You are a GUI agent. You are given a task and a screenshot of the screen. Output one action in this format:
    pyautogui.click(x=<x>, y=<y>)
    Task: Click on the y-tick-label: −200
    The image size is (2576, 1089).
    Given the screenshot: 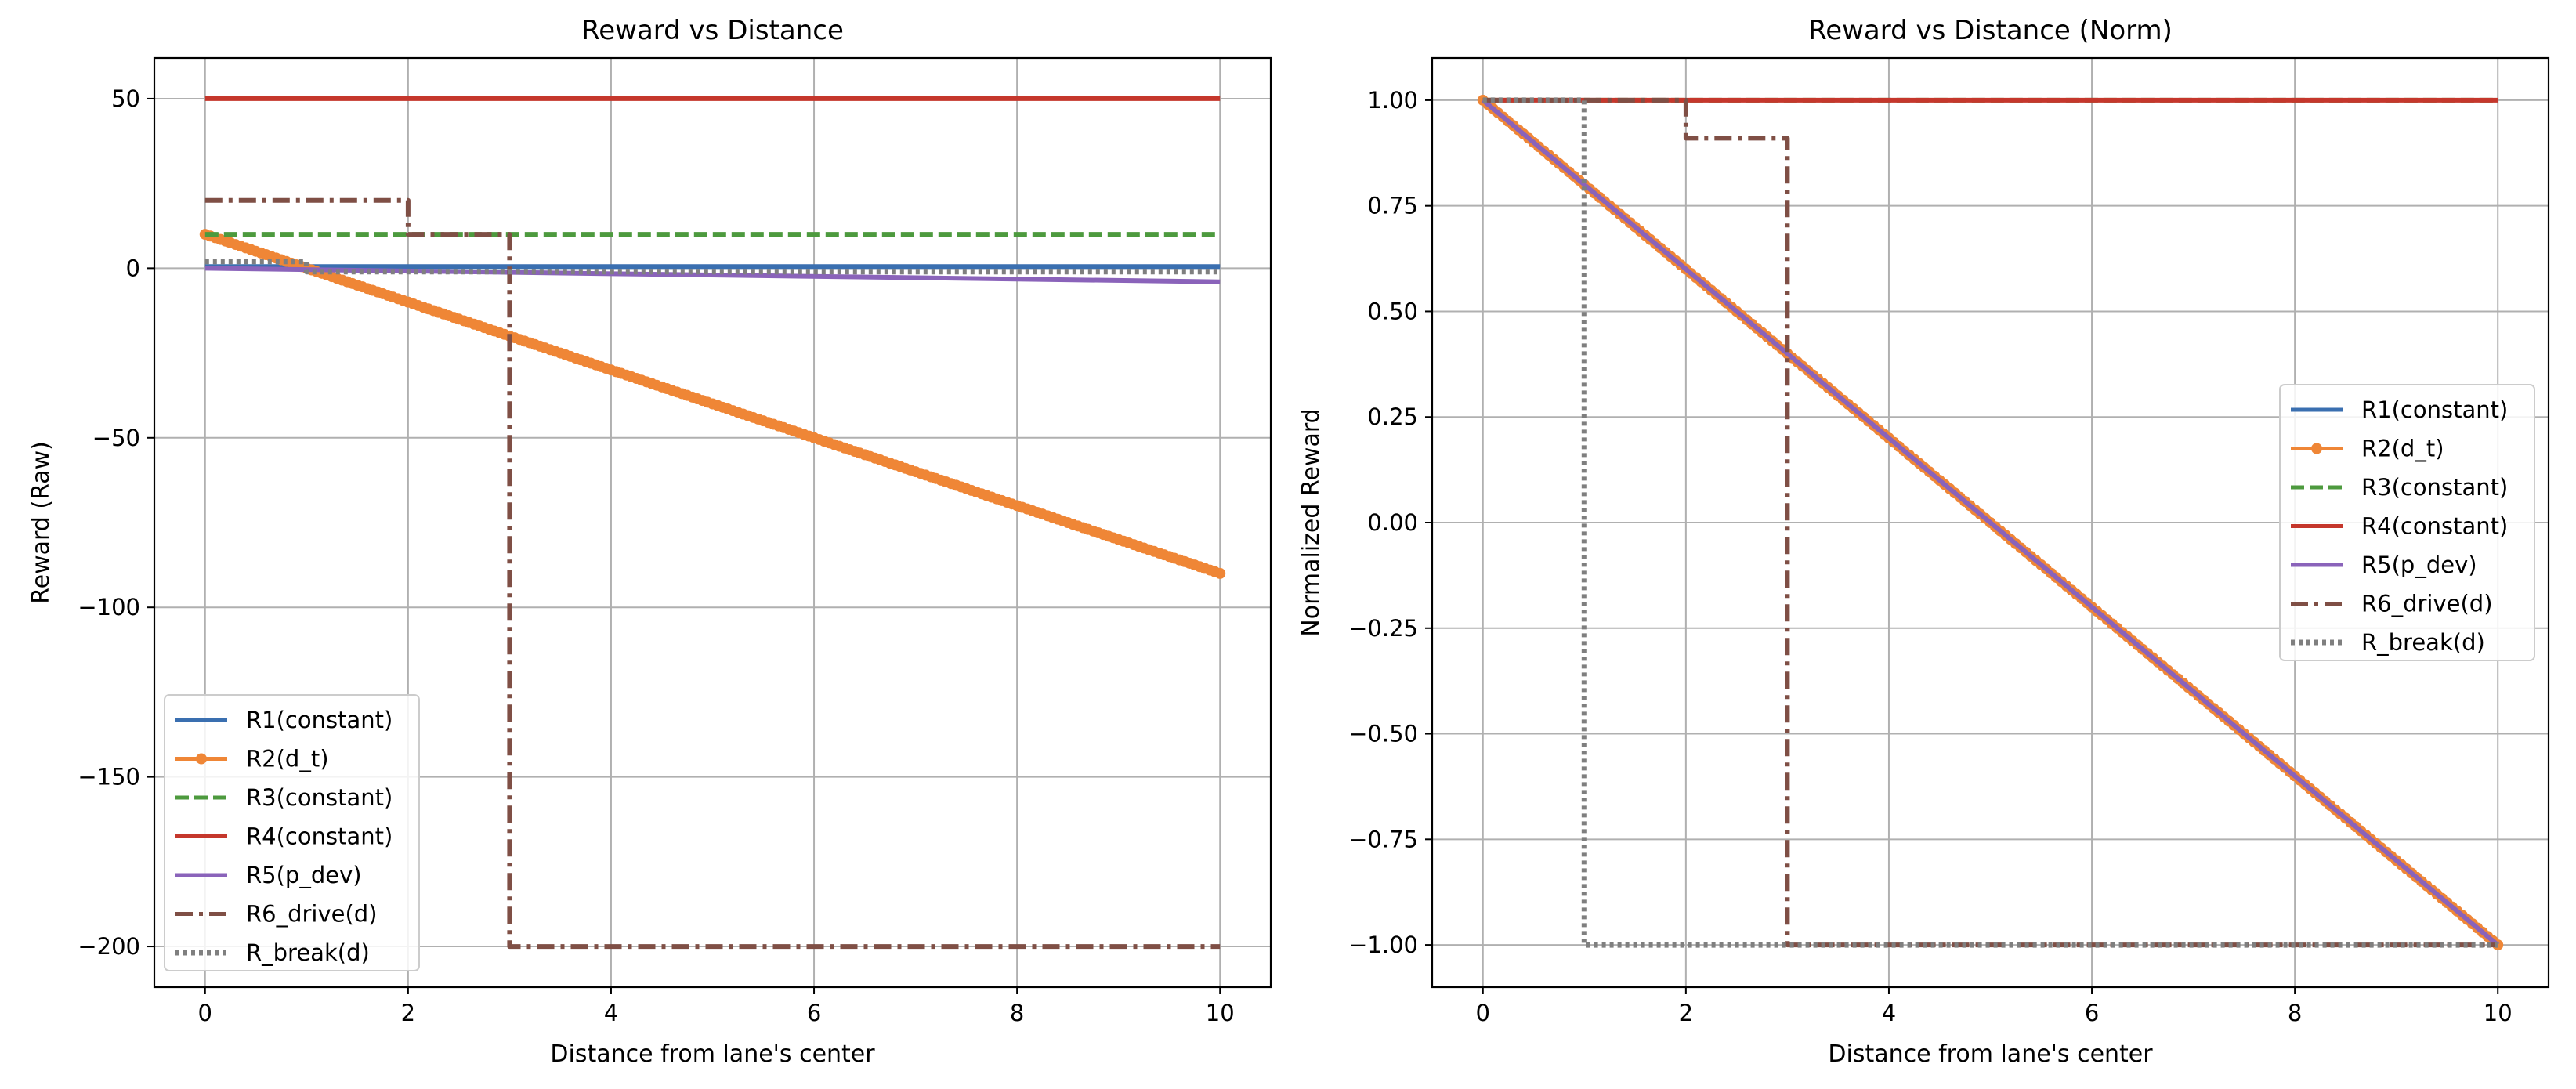 What is the action you would take?
    pyautogui.click(x=109, y=946)
    